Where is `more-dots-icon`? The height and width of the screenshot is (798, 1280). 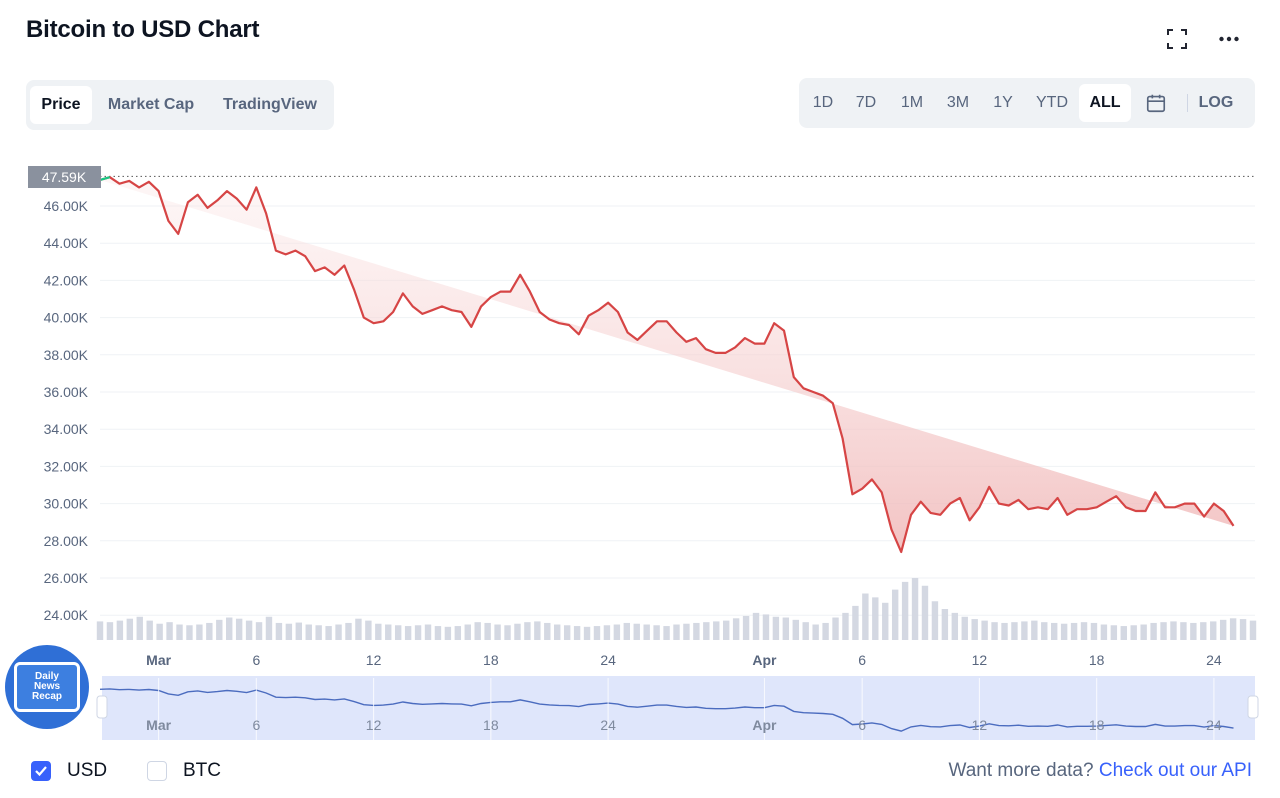
more-dots-icon is located at coordinates (1229, 39).